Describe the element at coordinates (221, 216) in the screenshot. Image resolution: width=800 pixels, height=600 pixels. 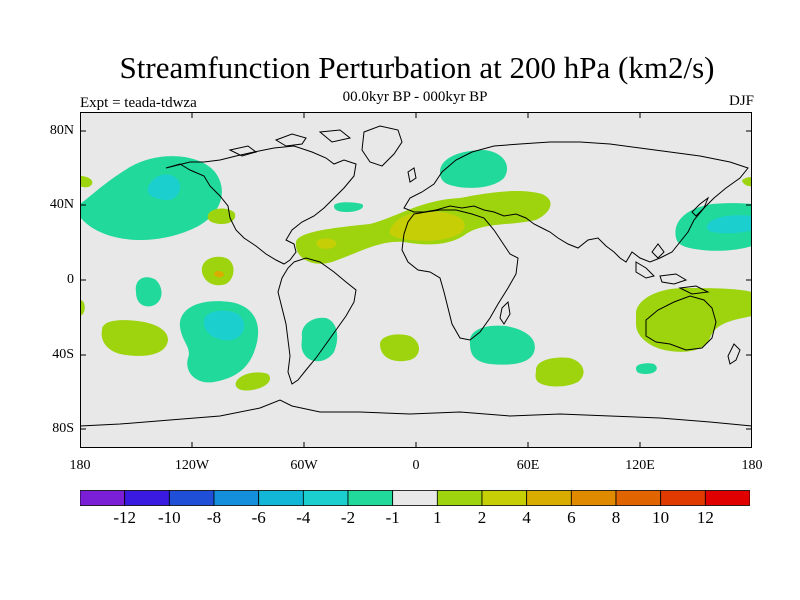
I see `contour-pacific-pos-small` at that location.